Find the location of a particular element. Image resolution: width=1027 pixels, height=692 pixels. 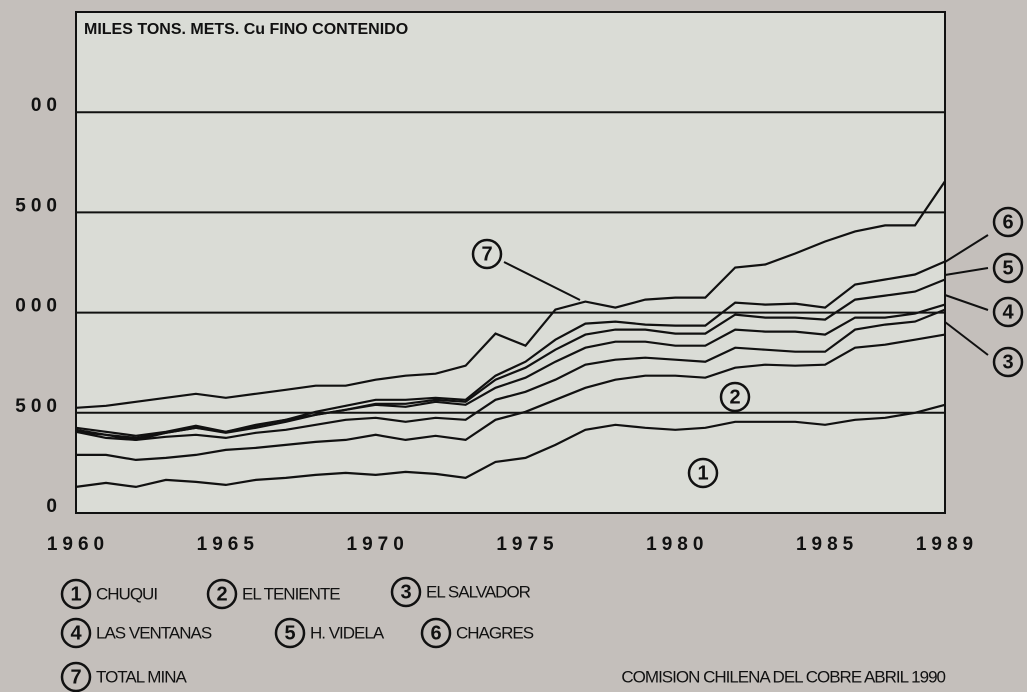

legend-label: H. VIDELA is located at coordinates (347, 632).